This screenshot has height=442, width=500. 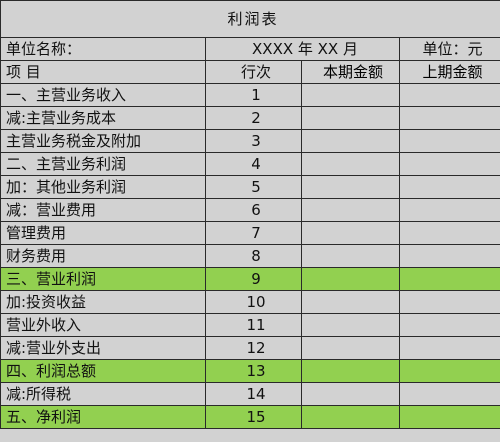 I want to click on row-line-no: 4, so click(x=253, y=164).